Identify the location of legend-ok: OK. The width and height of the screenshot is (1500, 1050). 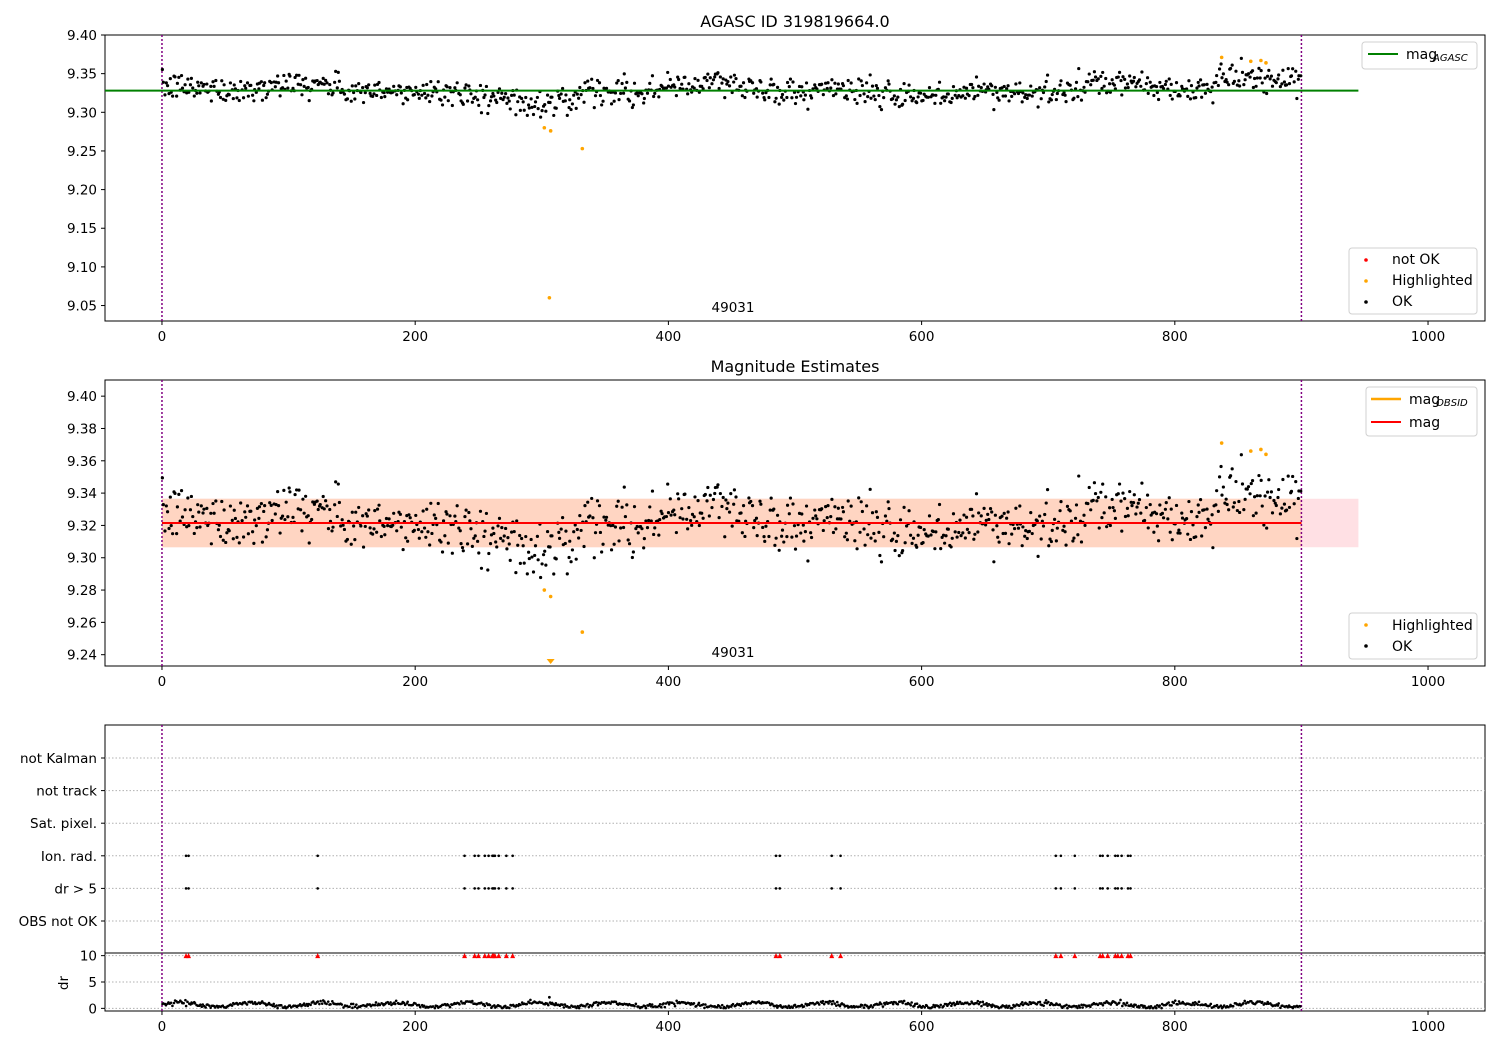
(1402, 302).